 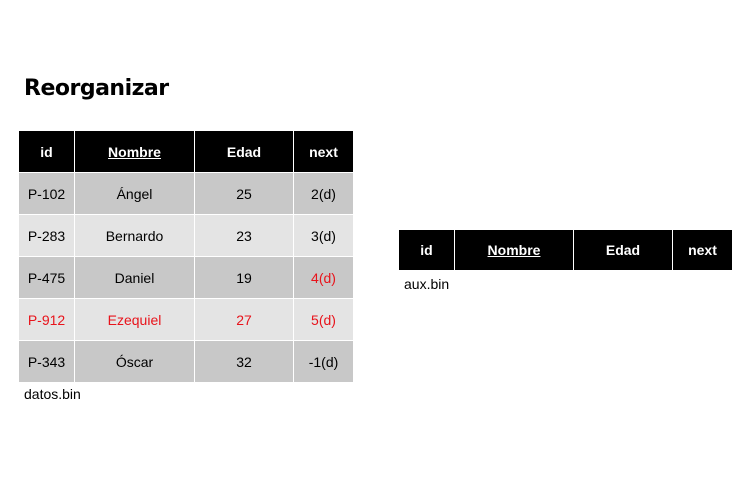 What do you see at coordinates (244, 319) in the screenshot?
I see `cell-edad-highlighted: 27` at bounding box center [244, 319].